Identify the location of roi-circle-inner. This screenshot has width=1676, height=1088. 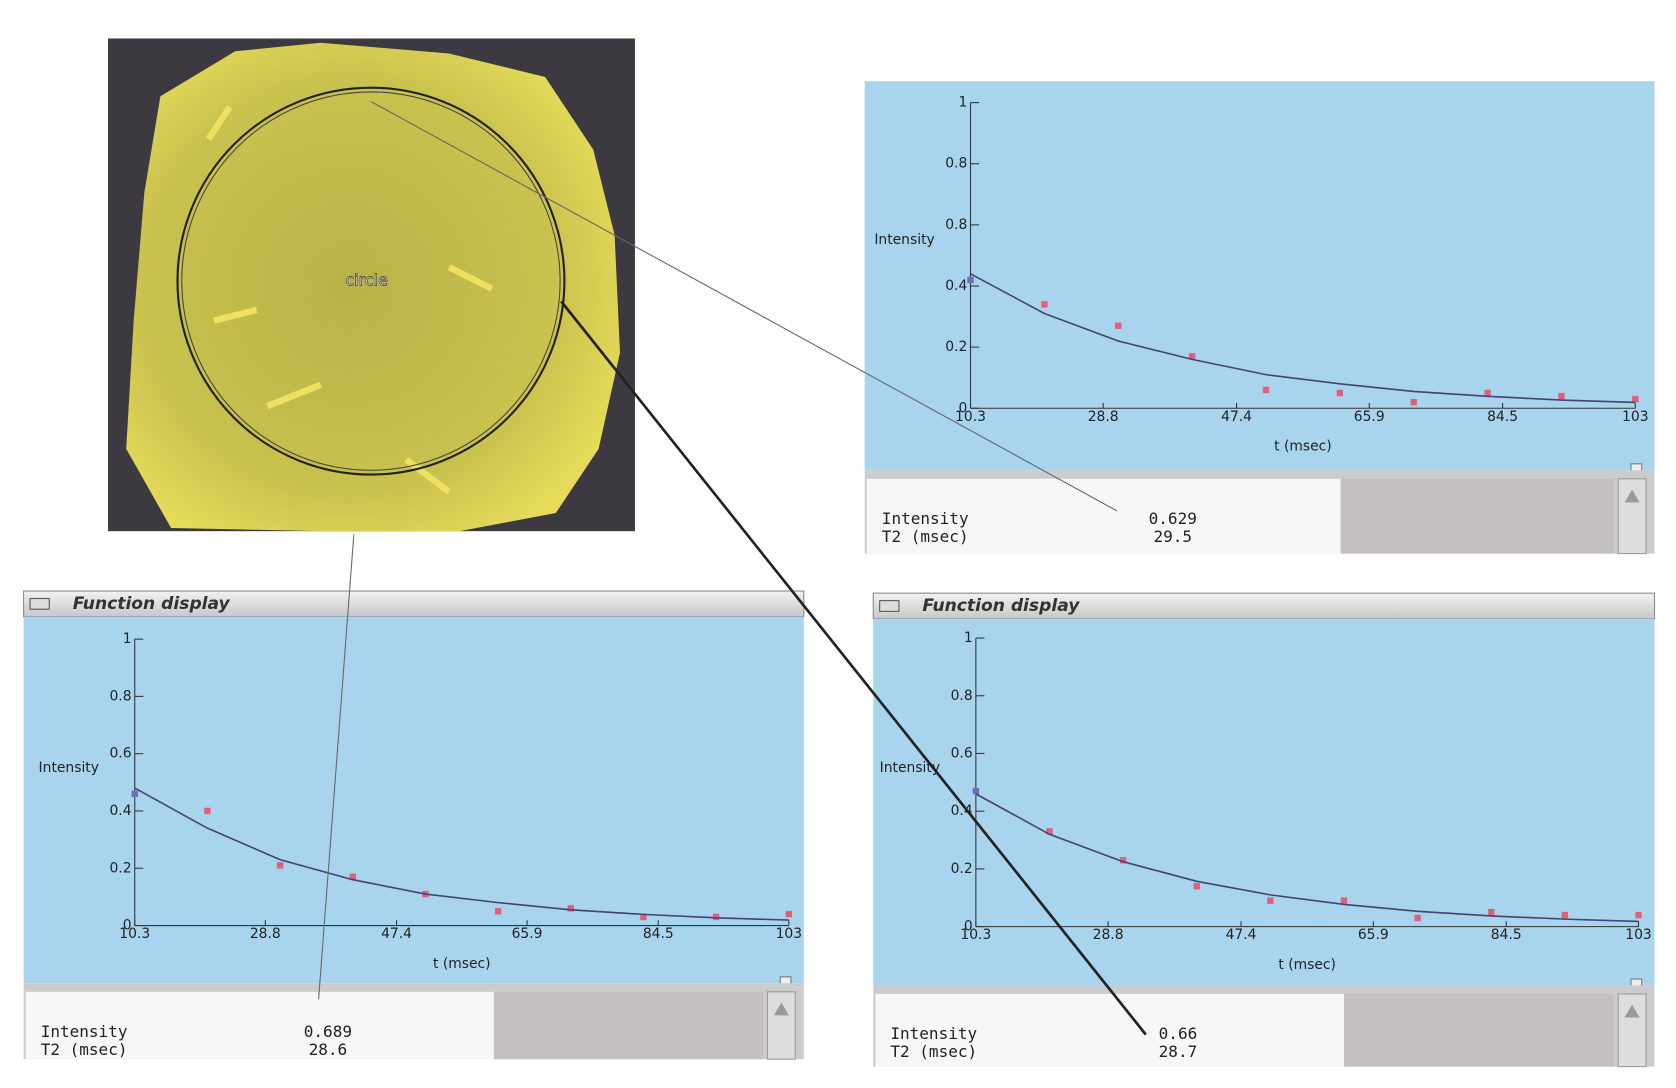
(371, 281).